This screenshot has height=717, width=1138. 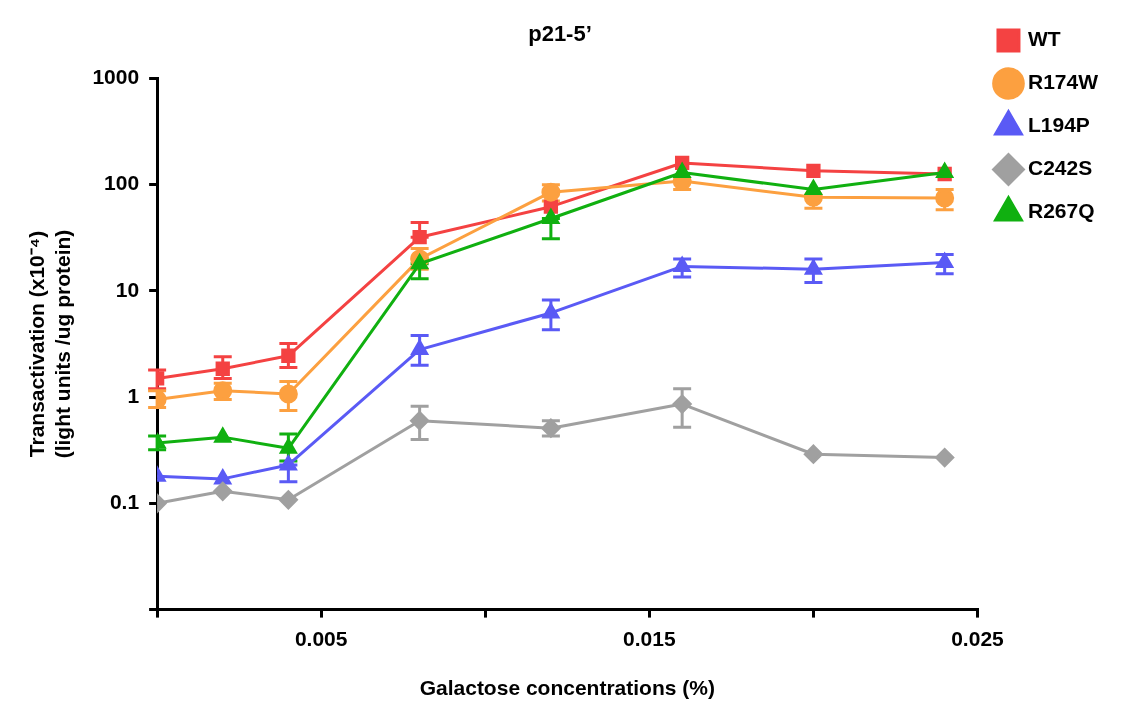 I want to click on x-tick-label: 0.005, so click(x=321, y=638).